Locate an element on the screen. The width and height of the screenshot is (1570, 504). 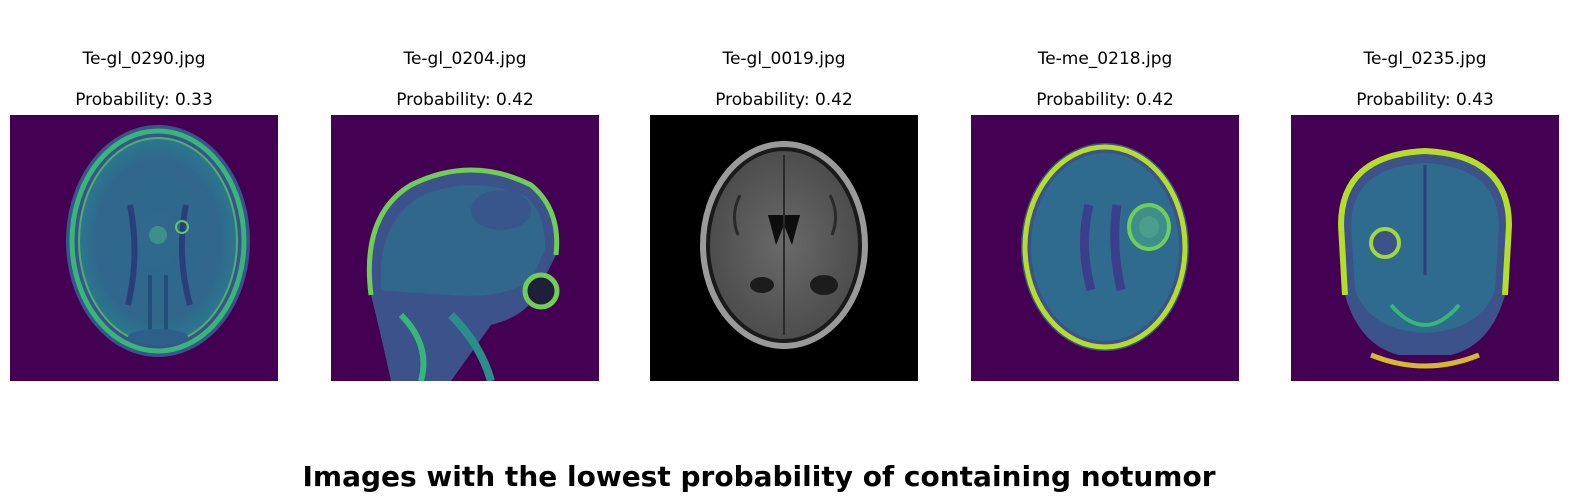
panel-filename: Te-gl_0019.jpg is located at coordinates (784, 59).